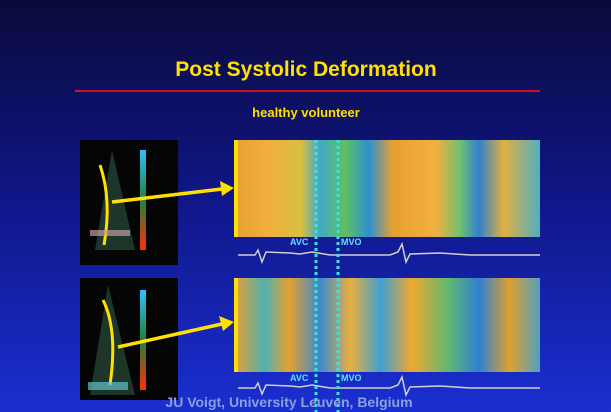  I want to click on slide-title: Post Systolic Deformation, so click(305, 69).